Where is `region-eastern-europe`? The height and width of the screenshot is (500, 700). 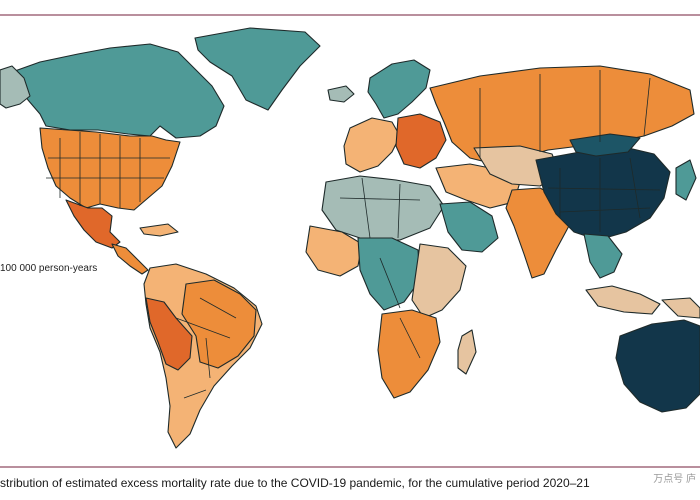
region-eastern-europe is located at coordinates (421, 141).